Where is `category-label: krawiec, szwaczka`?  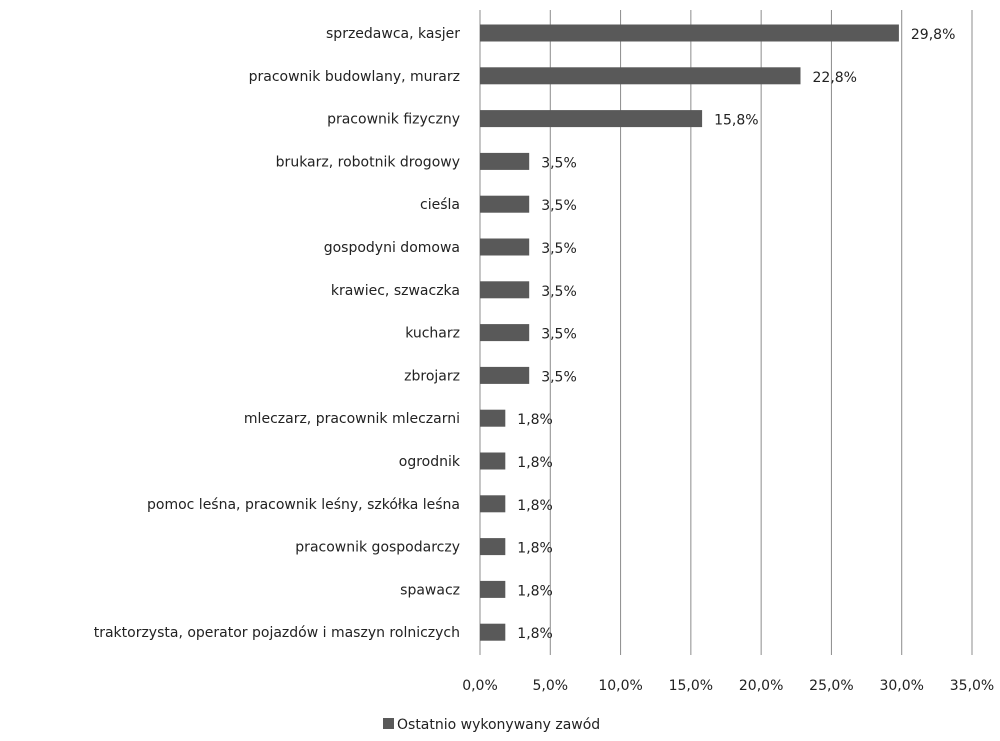
category-label: krawiec, szwaczka is located at coordinates (395, 291).